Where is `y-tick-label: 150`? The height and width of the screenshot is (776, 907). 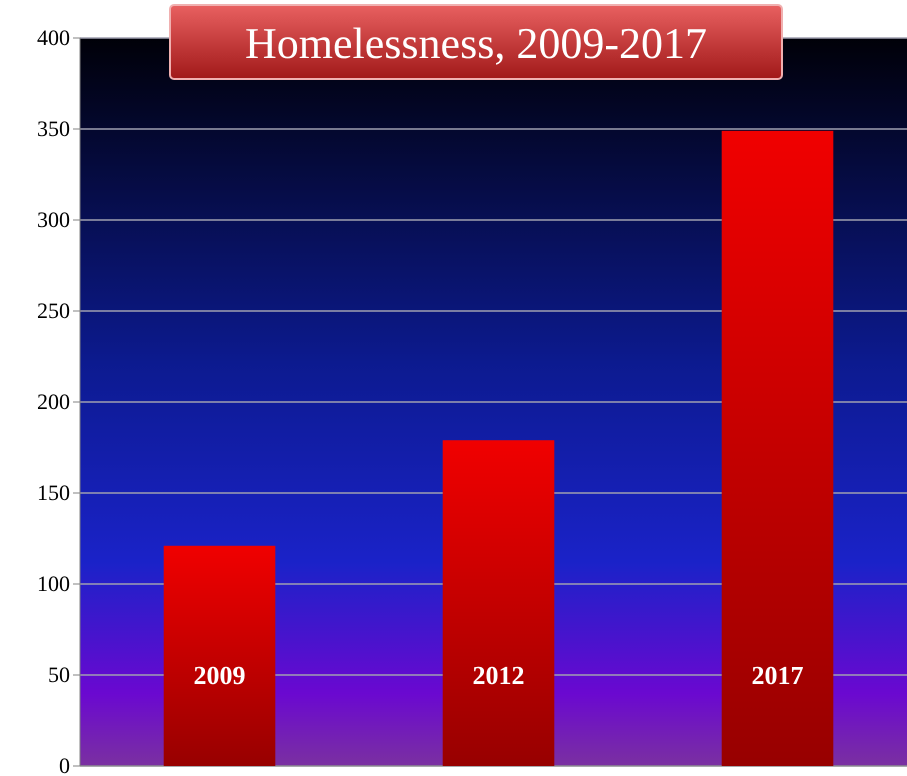 y-tick-label: 150 is located at coordinates (53, 493).